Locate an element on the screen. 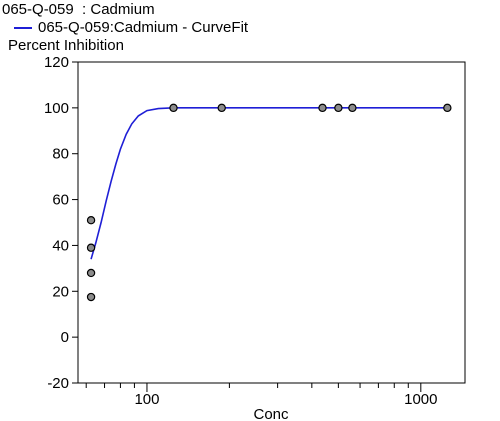 This screenshot has height=421, width=500. y-tick-label: 20 is located at coordinates (60, 291).